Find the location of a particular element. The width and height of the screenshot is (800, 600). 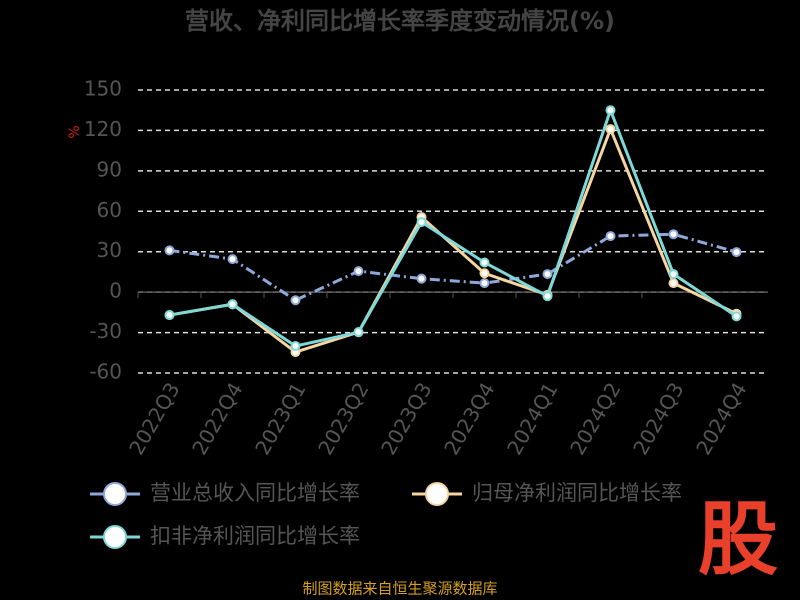

y-tick-label: 120 is located at coordinates (103, 129).